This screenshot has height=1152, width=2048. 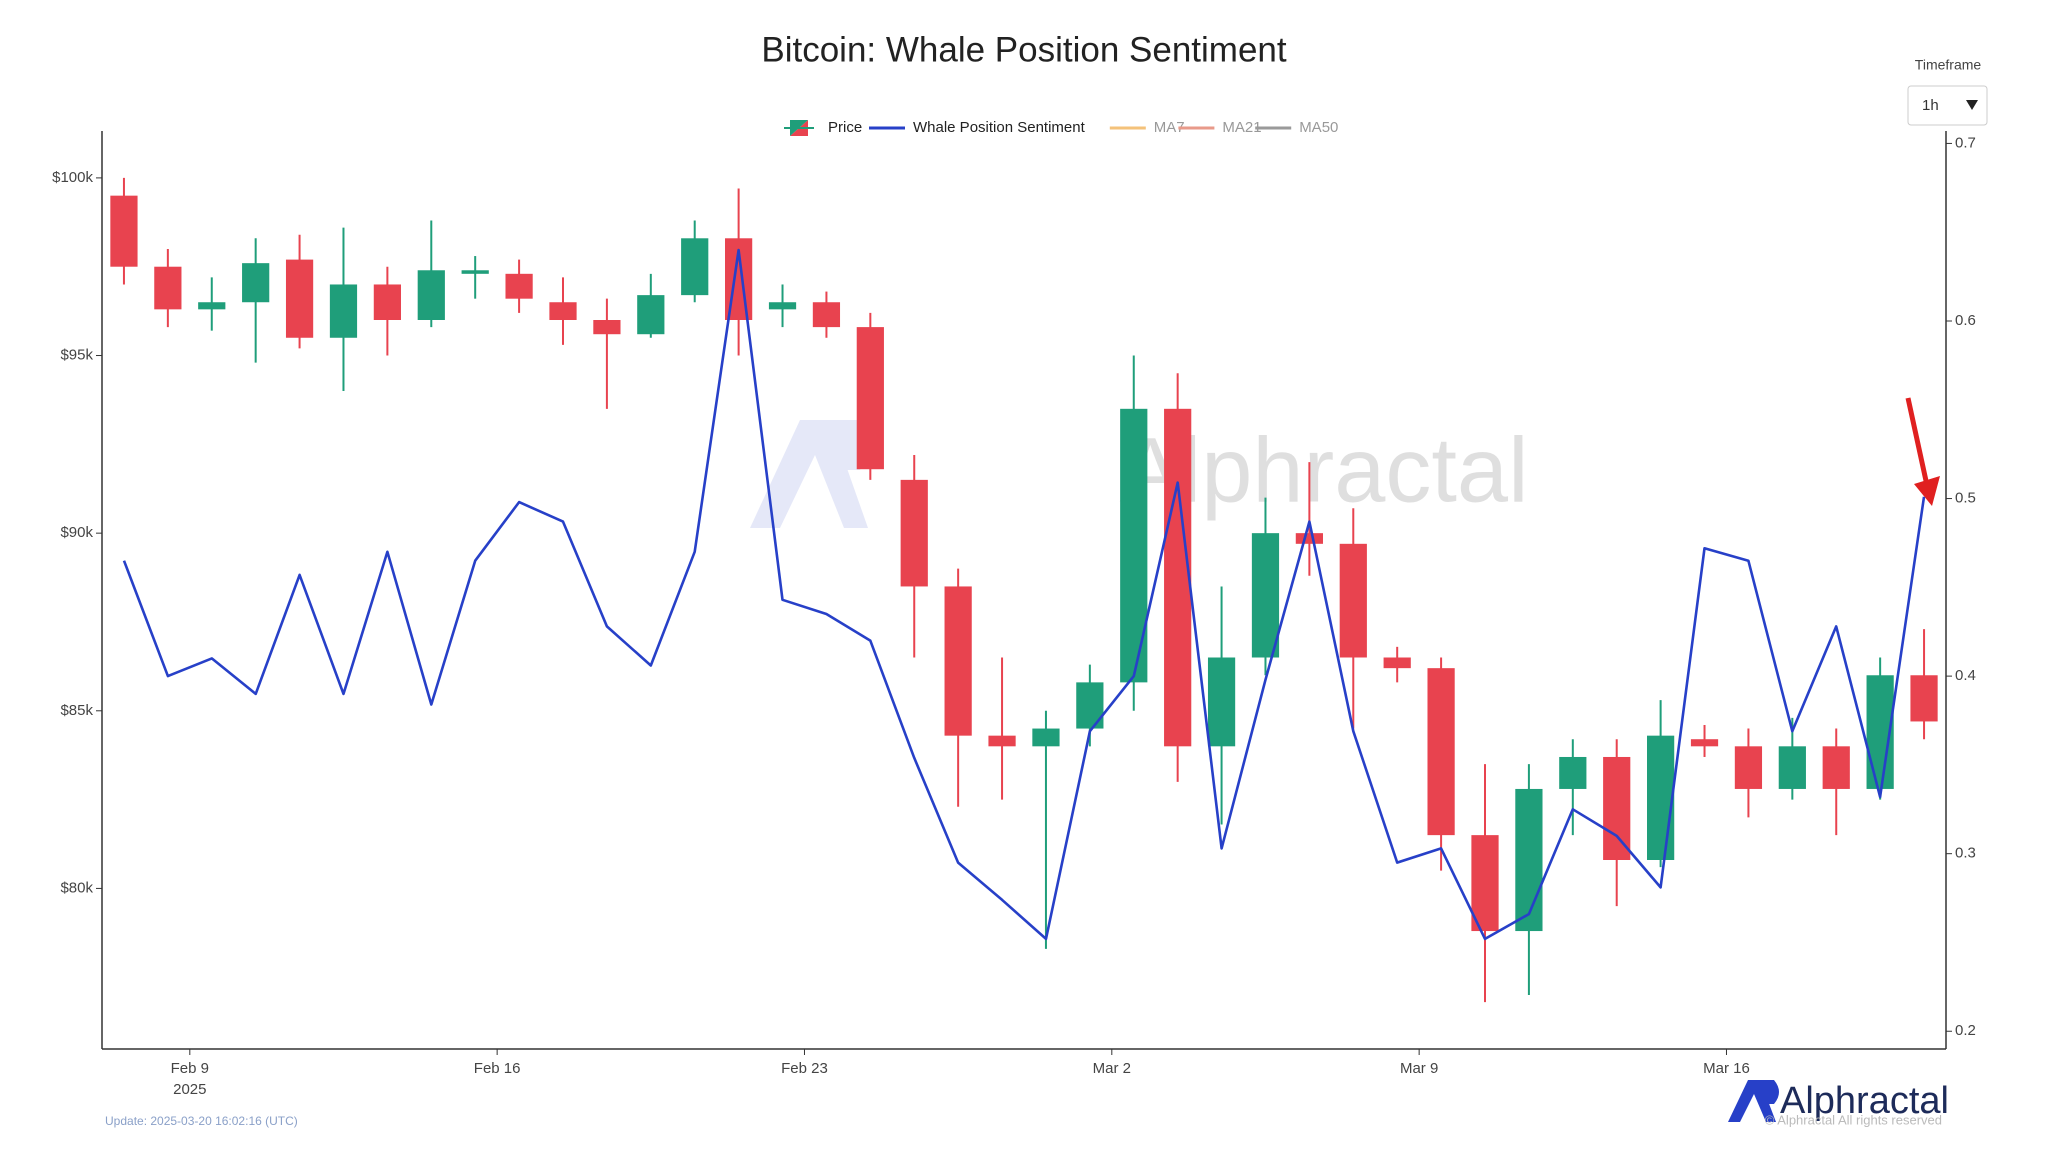 I want to click on watermark-logo, so click(x=810, y=474).